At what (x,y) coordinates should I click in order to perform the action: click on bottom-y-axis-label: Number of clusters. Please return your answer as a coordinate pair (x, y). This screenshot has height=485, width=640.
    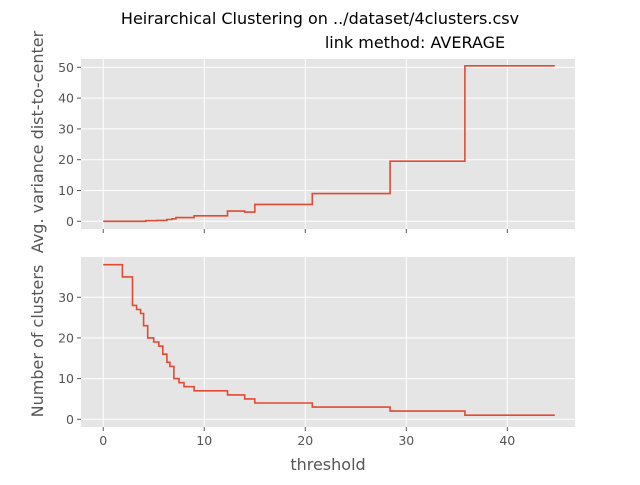
    Looking at the image, I should click on (37, 341).